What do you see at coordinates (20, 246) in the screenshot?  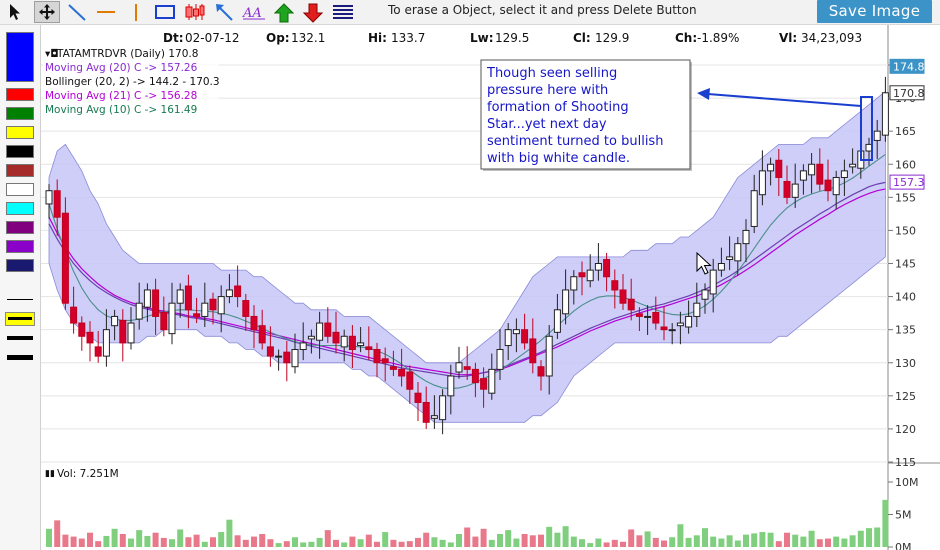 I see `color-swatch-violet` at bounding box center [20, 246].